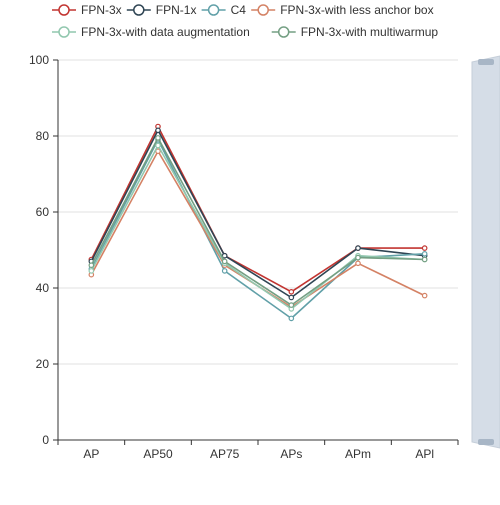 This screenshot has width=500, height=505. I want to click on legend-item: FPN-3x, so click(87, 10).